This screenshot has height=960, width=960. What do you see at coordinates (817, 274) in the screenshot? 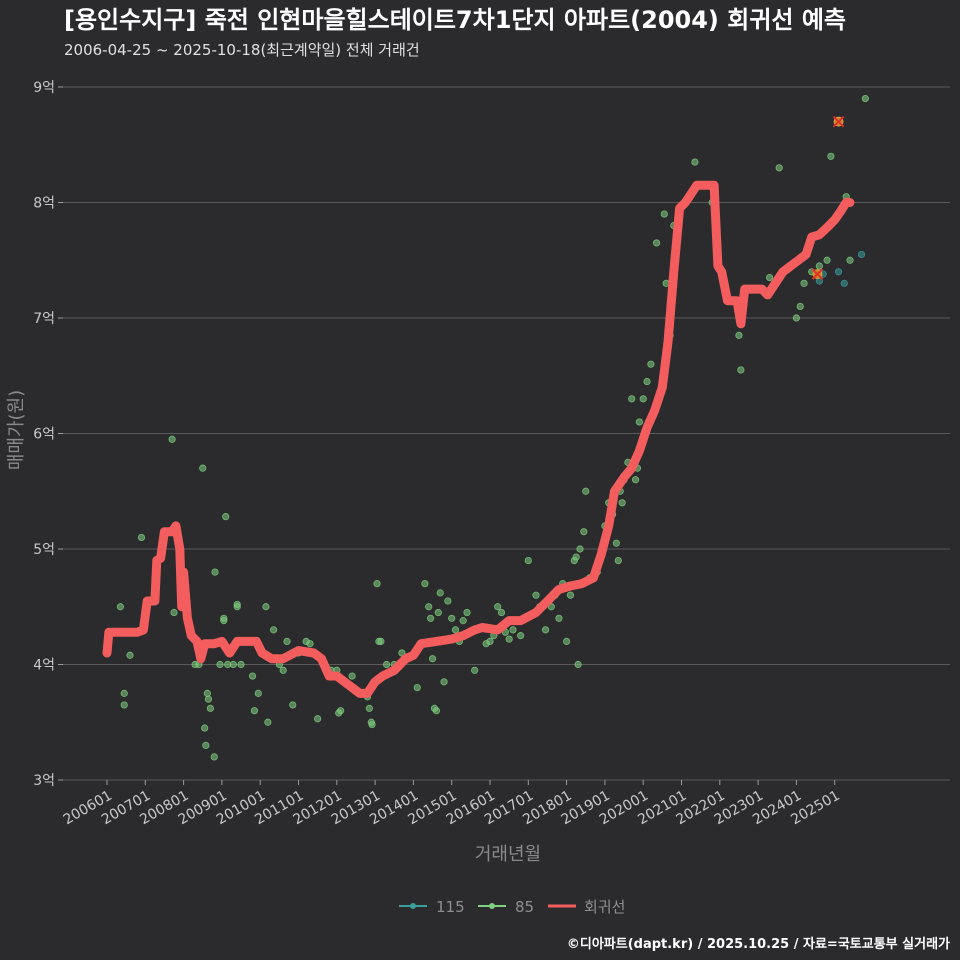
I see `outlier-mark` at bounding box center [817, 274].